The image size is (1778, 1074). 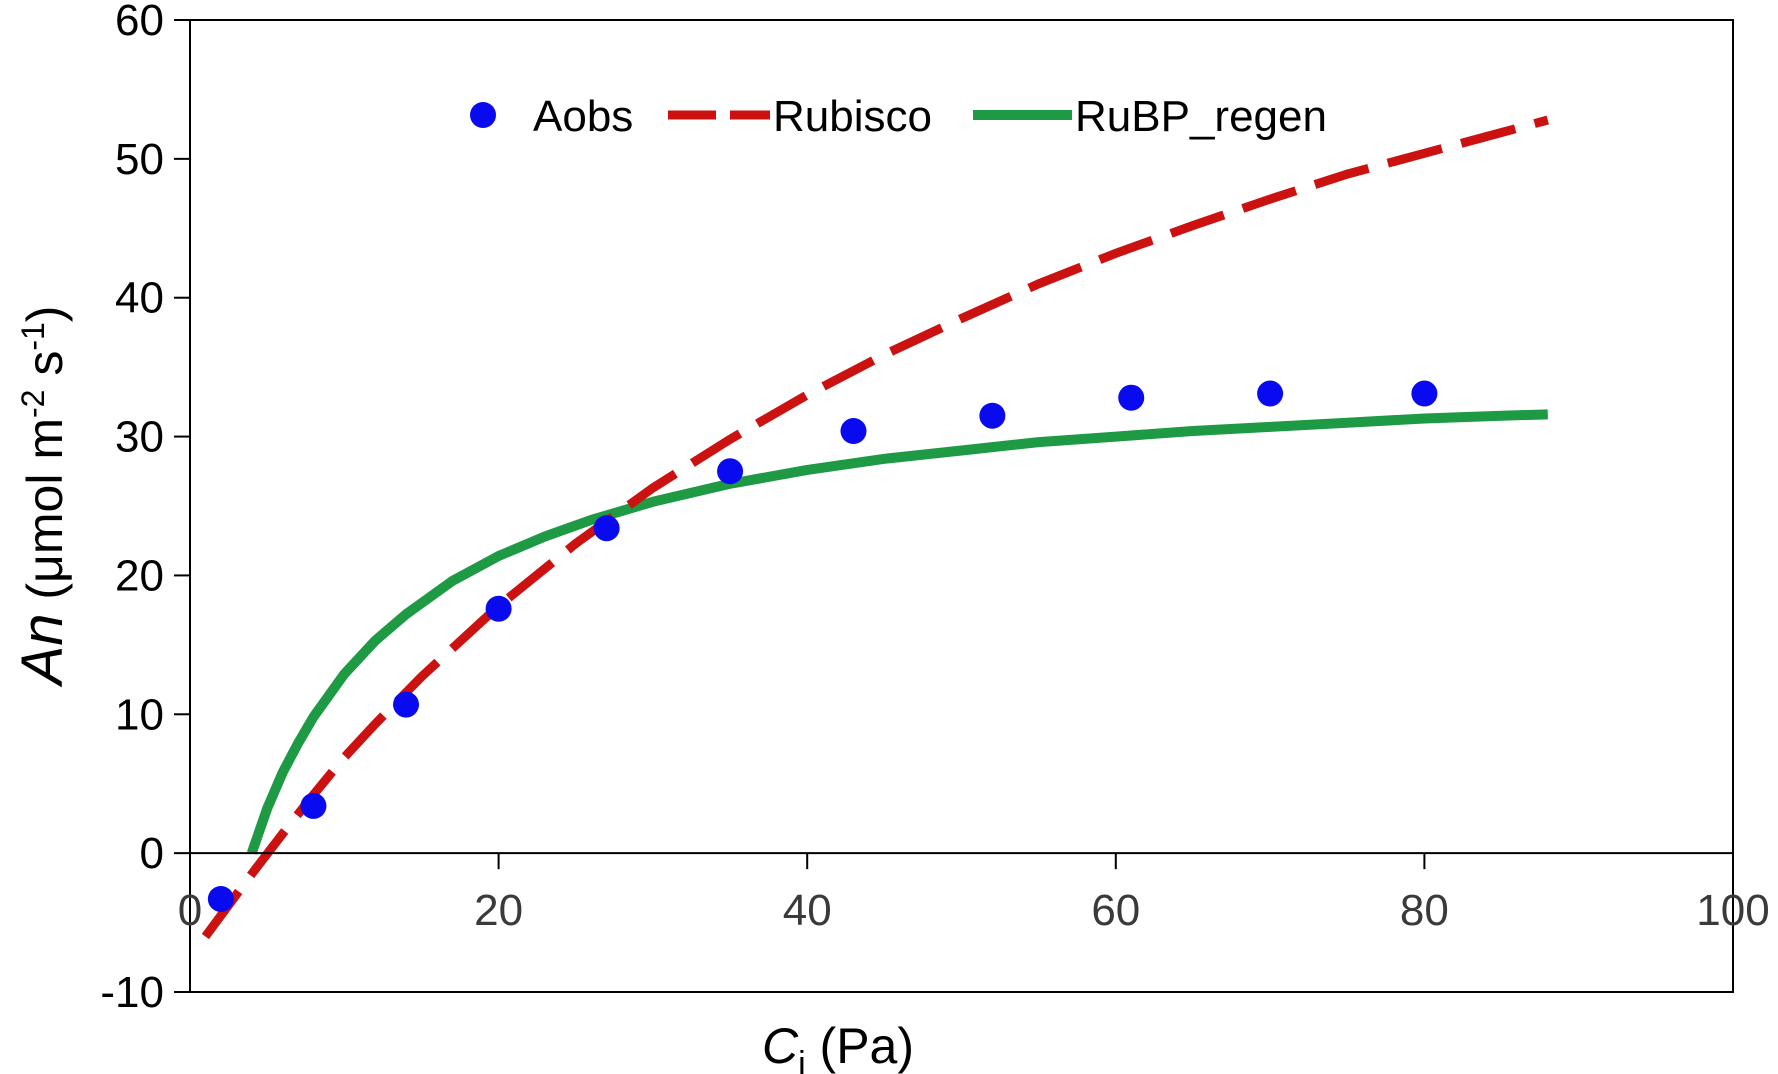 What do you see at coordinates (139, 22) in the screenshot?
I see `y-tick-label: 60` at bounding box center [139, 22].